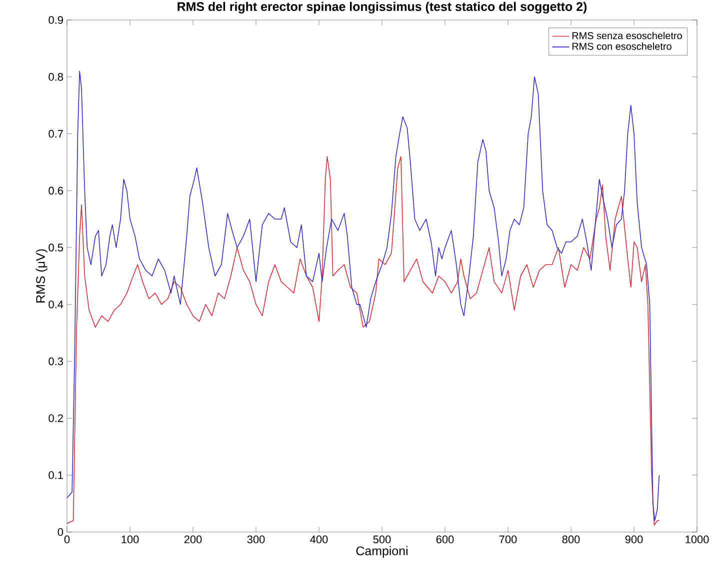 The width and height of the screenshot is (715, 575). What do you see at coordinates (622, 46) in the screenshot?
I see `legend-label: RMS con esoscheletro` at bounding box center [622, 46].